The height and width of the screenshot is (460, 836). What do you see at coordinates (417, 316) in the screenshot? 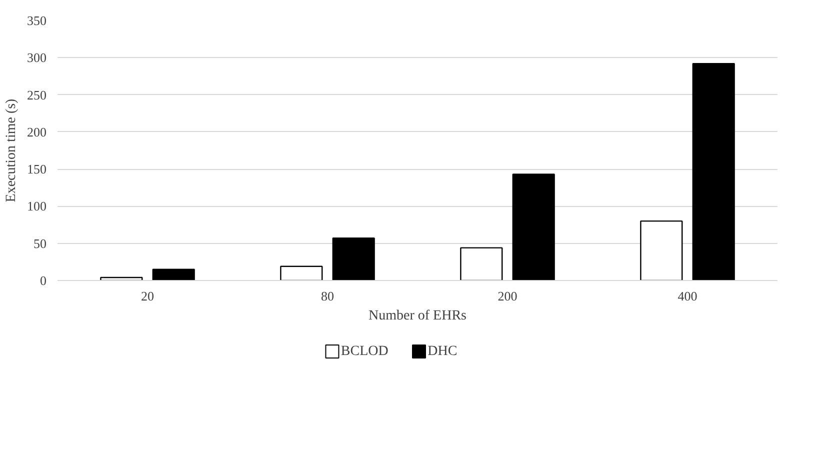
I see `x-axis-title: Number of EHRs` at bounding box center [417, 316].